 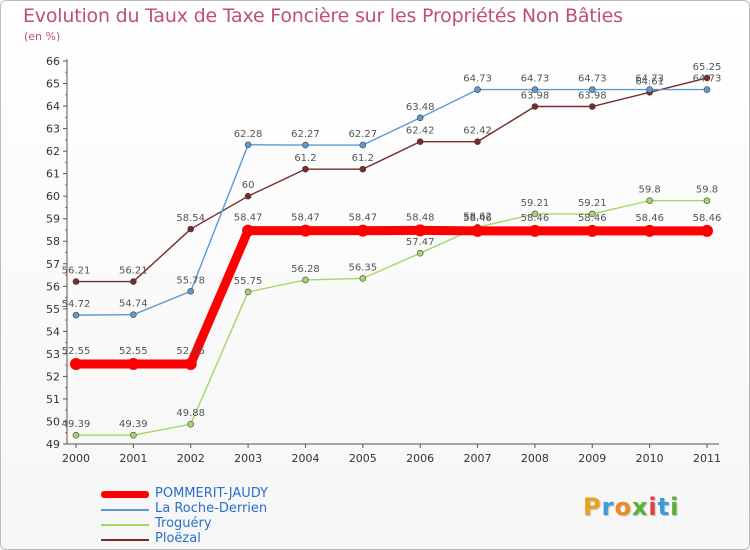 I want to click on y-tick-label: 54, so click(x=53, y=331).